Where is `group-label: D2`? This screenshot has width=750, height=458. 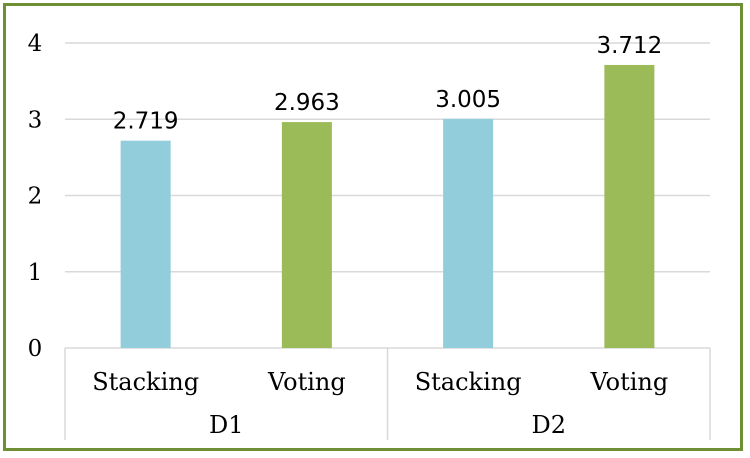 group-label: D2 is located at coordinates (548, 425).